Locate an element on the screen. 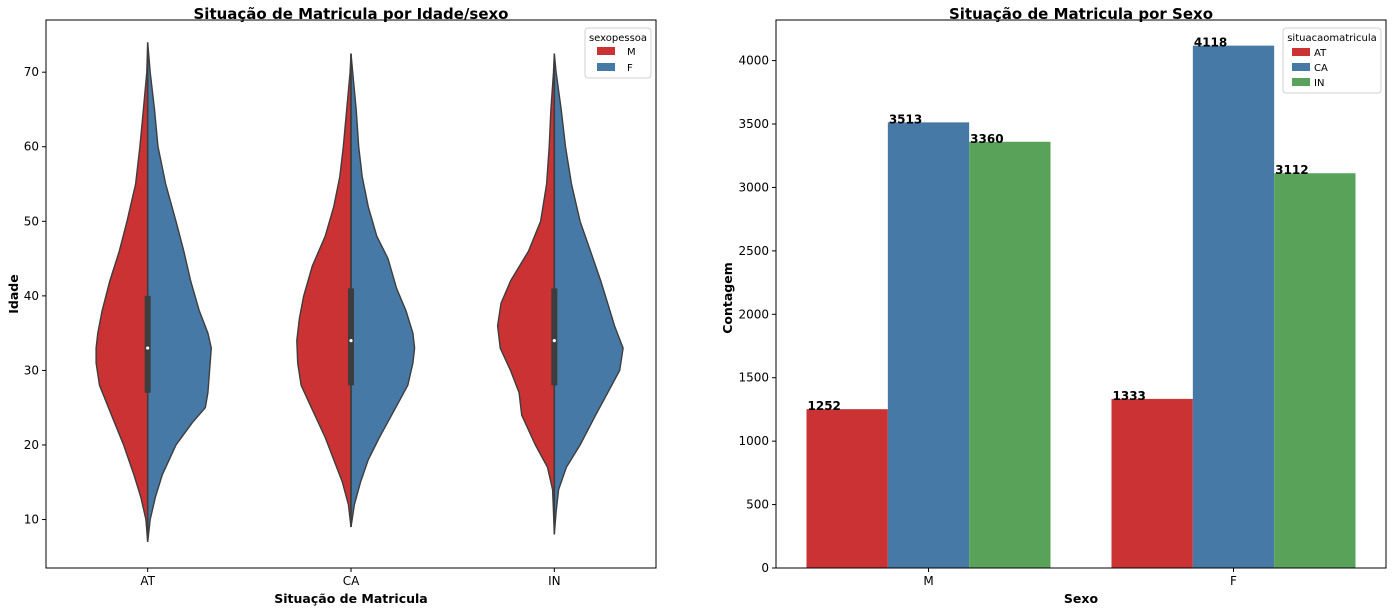 The image size is (1392, 612). bar-legend-title: situacaomatricula is located at coordinates (1332, 38).